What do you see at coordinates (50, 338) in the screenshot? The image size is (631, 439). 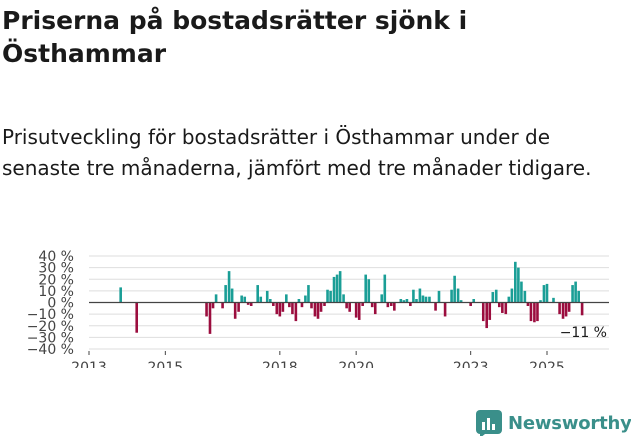 I see `y-tick-label: −30 %` at bounding box center [50, 338].